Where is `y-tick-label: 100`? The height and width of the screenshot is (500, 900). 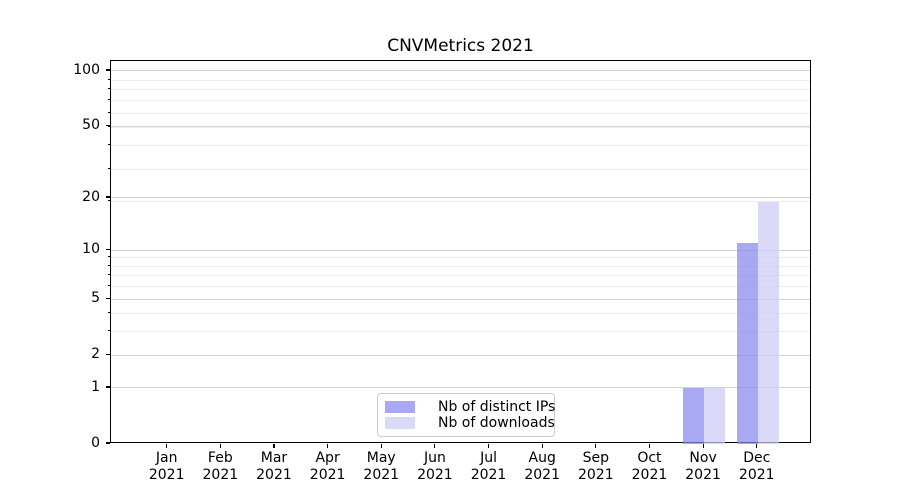 y-tick-label: 100 is located at coordinates (86, 69).